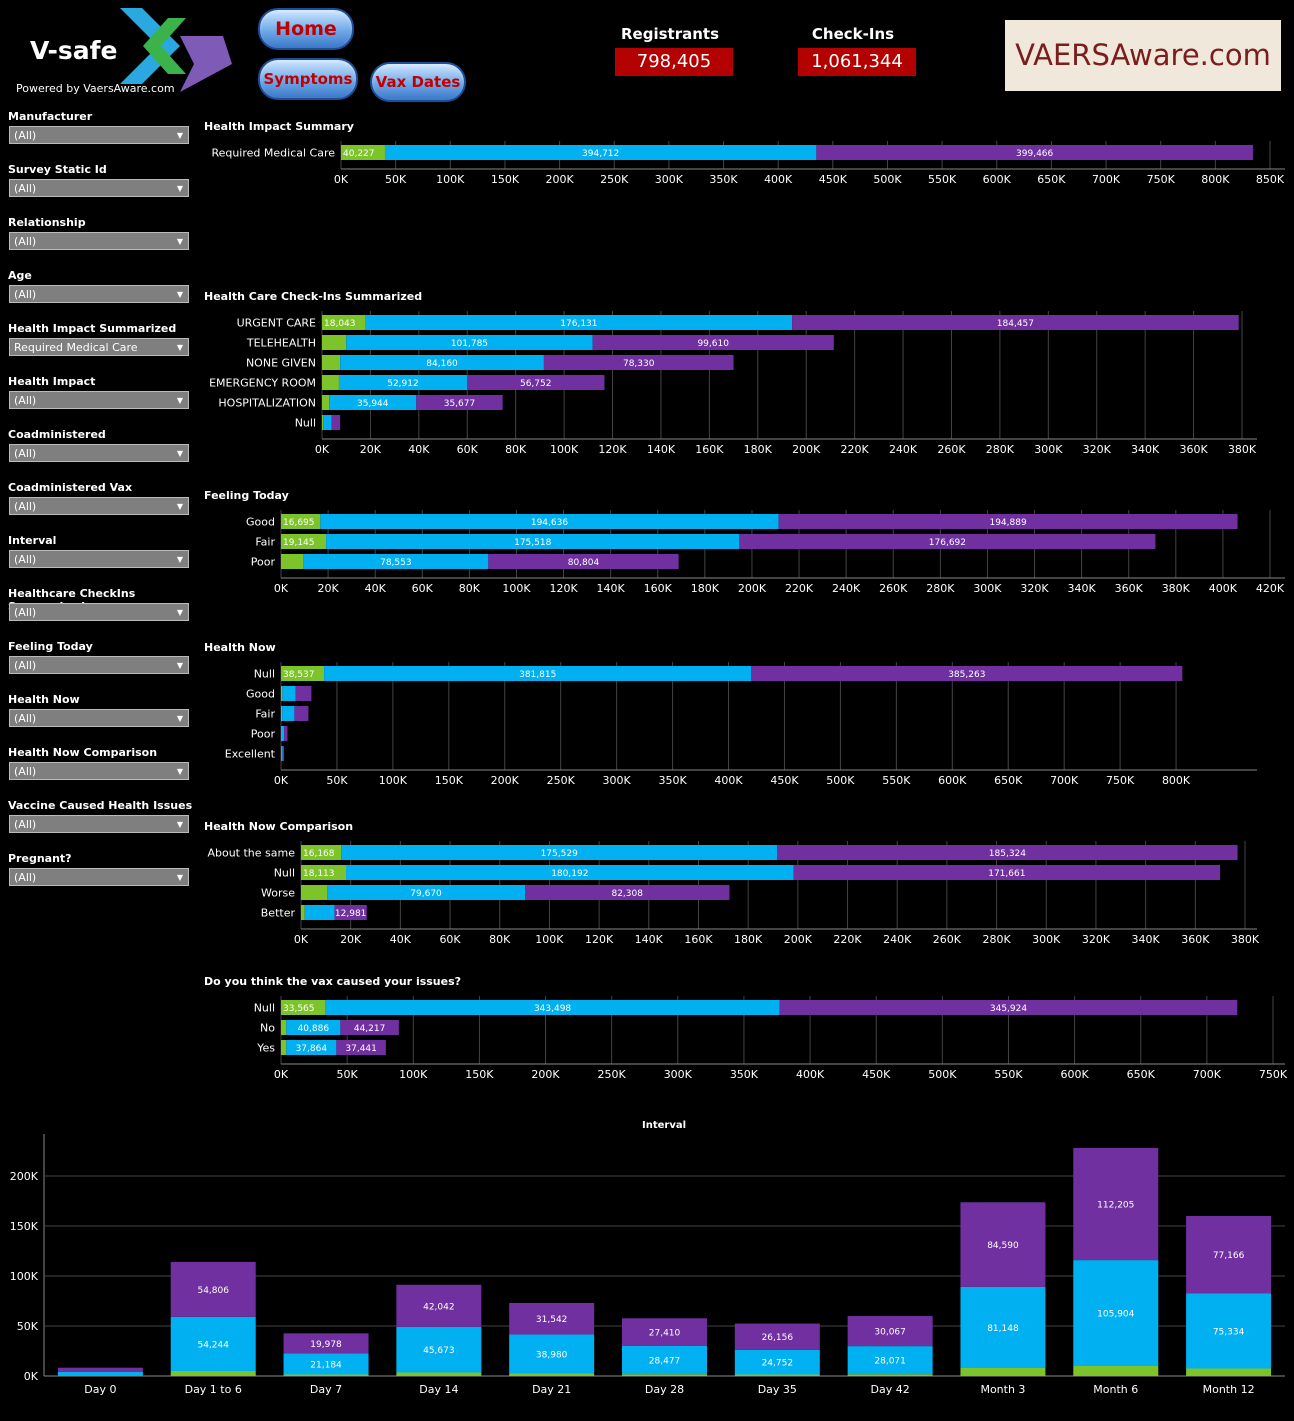 This screenshot has height=1421, width=1294. What do you see at coordinates (639, 364) in the screenshot?
I see `data-label: 78,330` at bounding box center [639, 364].